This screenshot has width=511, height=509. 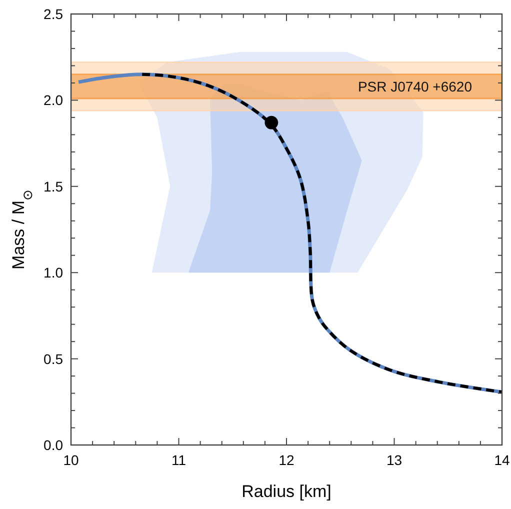 What do you see at coordinates (287, 491) in the screenshot?
I see `x-axis-title: Radius [km]` at bounding box center [287, 491].